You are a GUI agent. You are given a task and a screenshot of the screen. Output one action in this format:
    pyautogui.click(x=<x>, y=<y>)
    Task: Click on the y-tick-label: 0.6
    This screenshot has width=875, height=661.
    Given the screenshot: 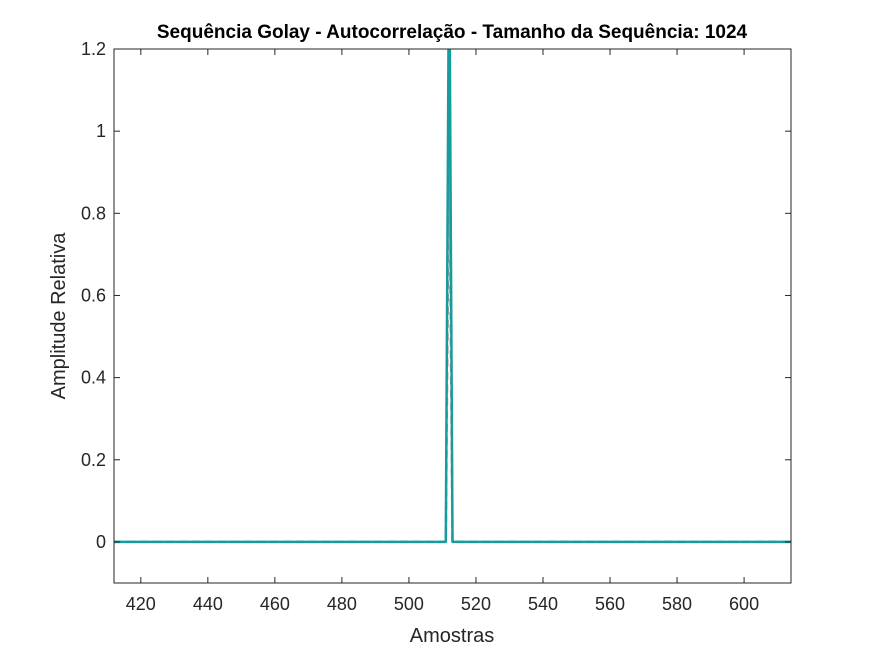 What is the action you would take?
    pyautogui.click(x=93, y=295)
    